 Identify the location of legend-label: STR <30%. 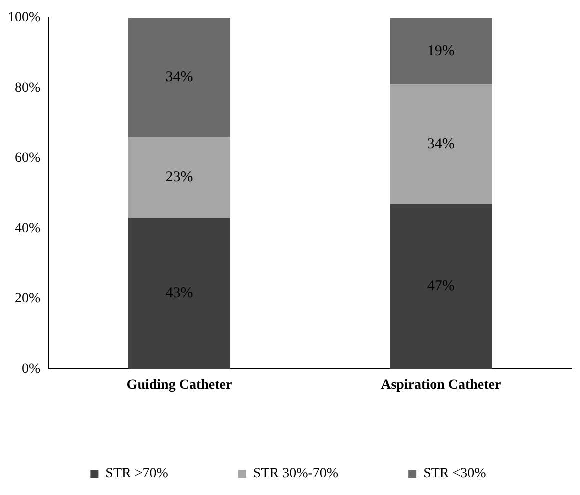
(455, 474).